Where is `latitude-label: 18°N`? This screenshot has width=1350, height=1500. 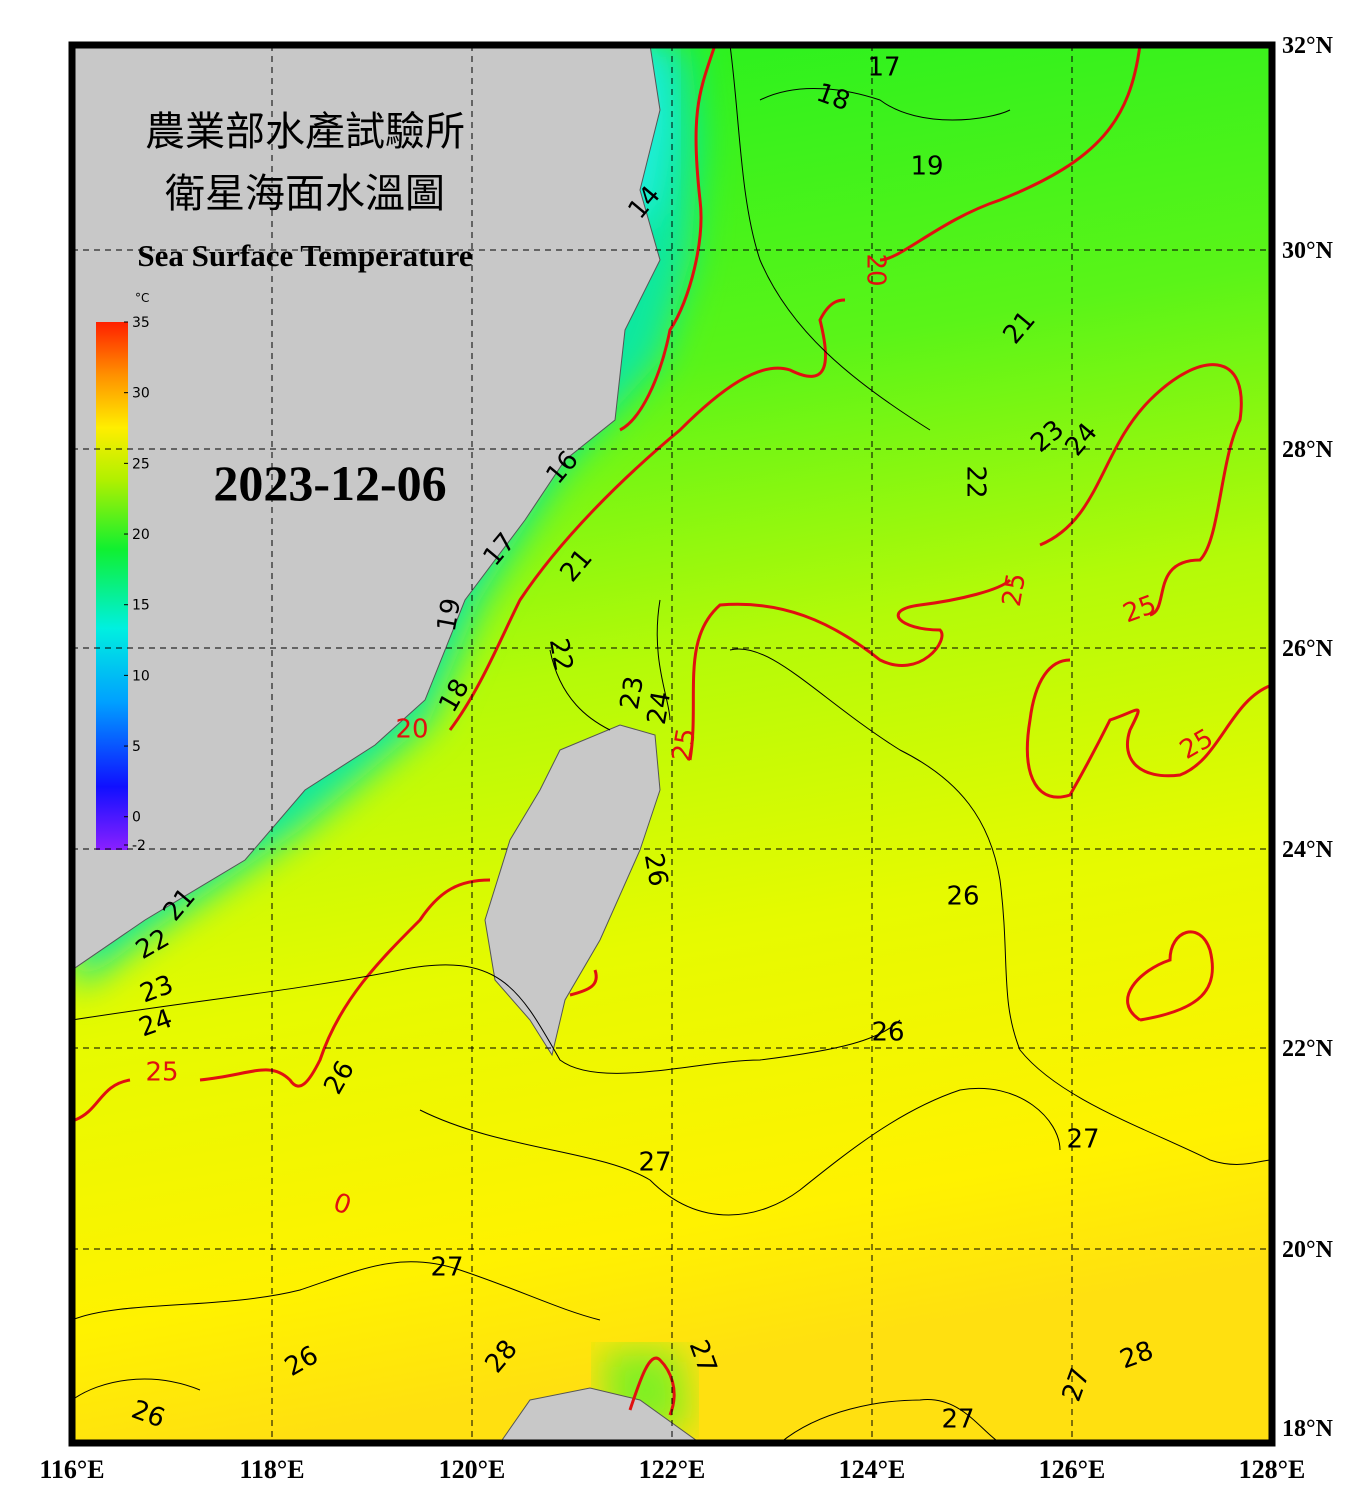
latitude-label: 18°N is located at coordinates (1308, 1429).